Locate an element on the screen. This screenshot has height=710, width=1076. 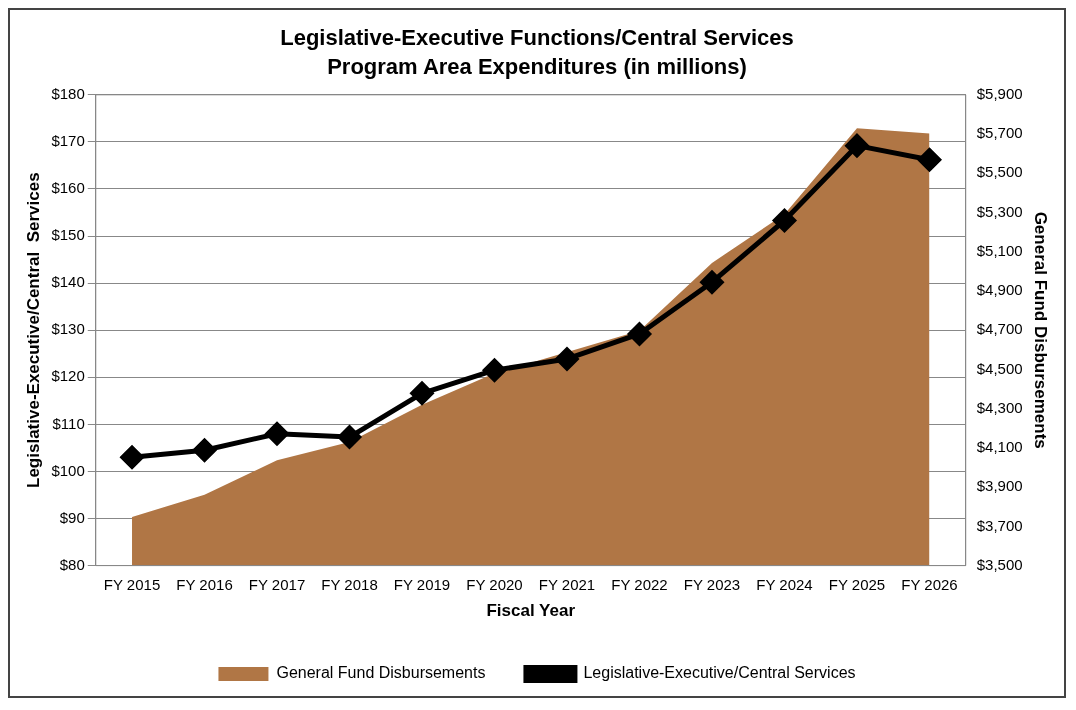
legend-label: General Fund Disbursements is located at coordinates (381, 673).